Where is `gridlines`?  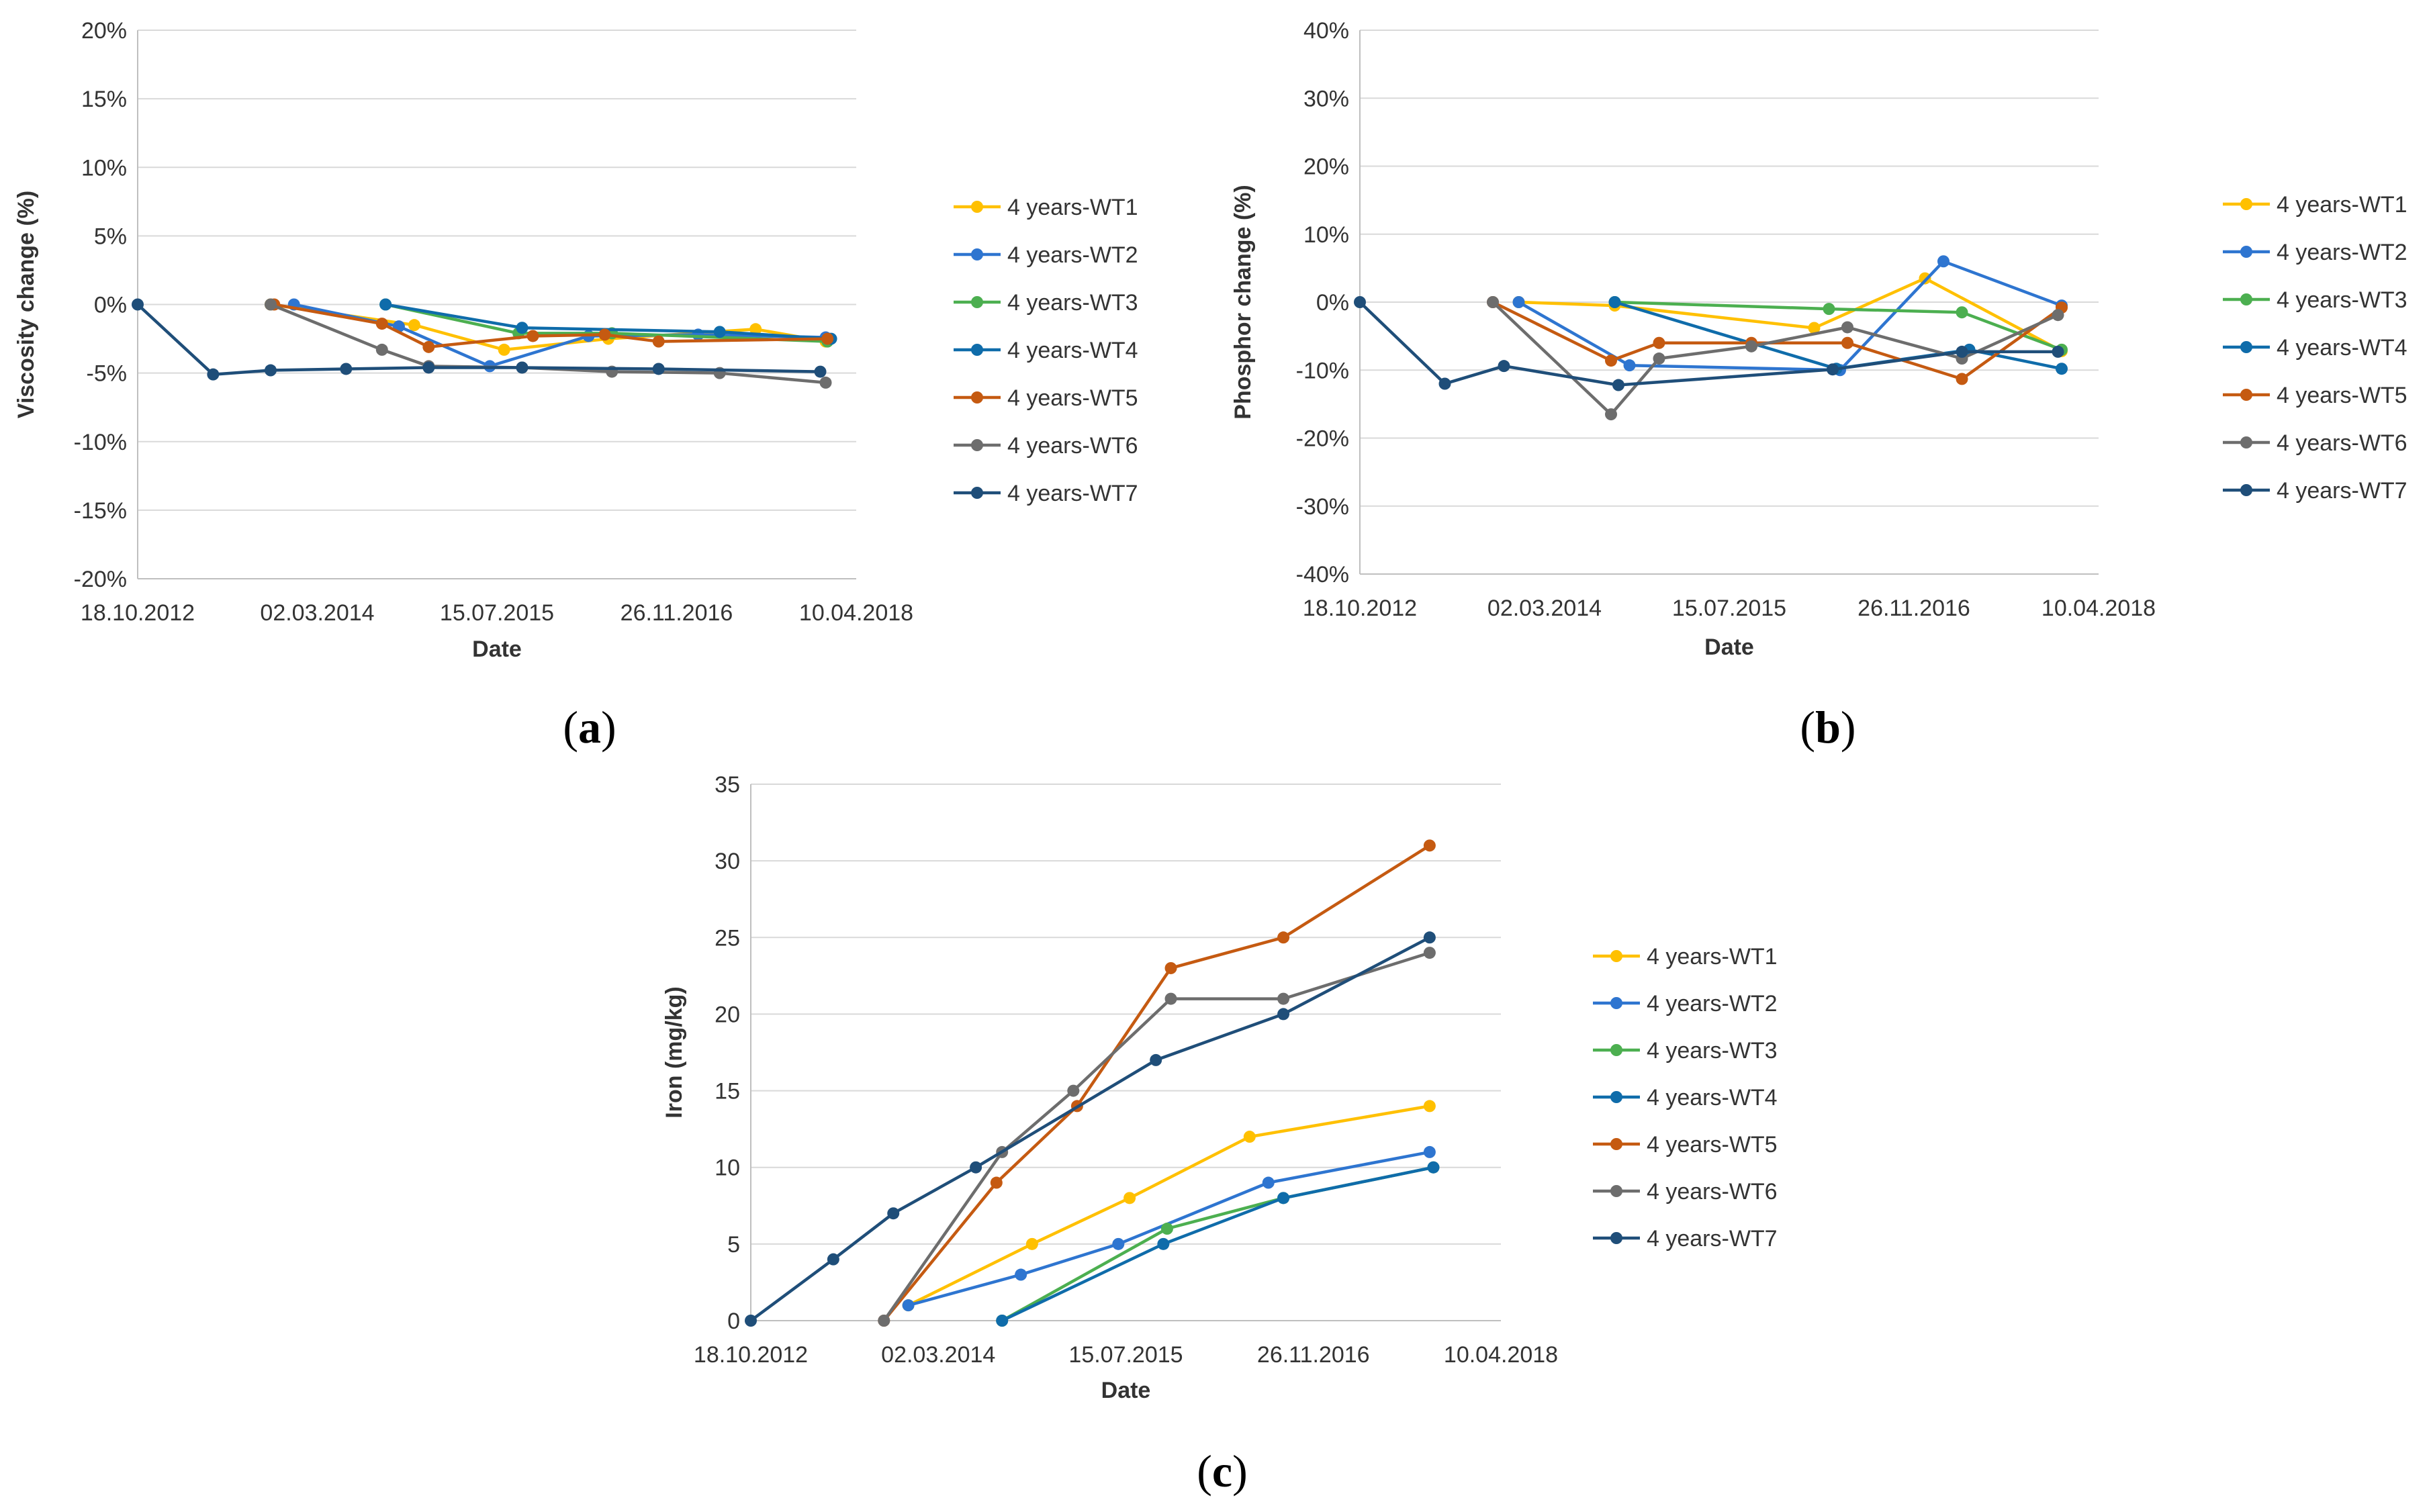 gridlines is located at coordinates (1126, 1014).